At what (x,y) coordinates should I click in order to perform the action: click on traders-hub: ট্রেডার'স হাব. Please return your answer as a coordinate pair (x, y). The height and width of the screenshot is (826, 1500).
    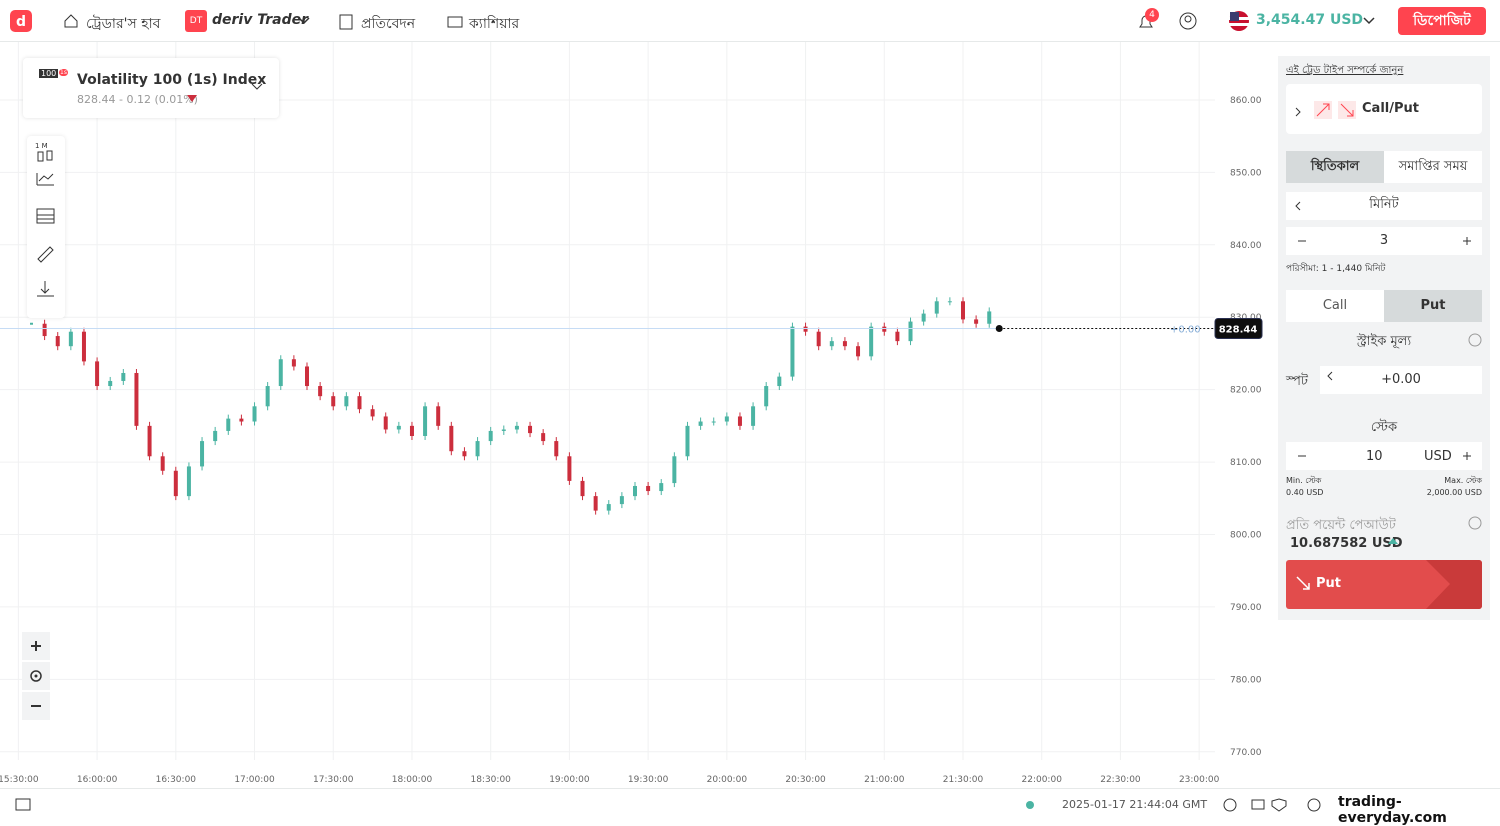
    Looking at the image, I should click on (123, 24).